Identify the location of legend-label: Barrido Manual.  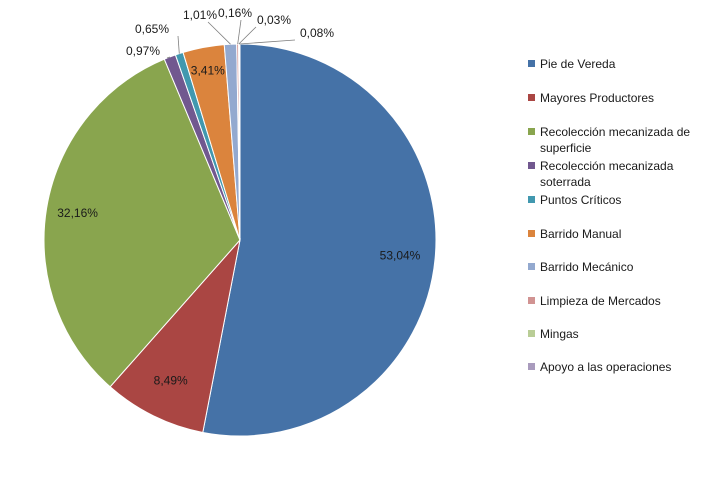
(581, 234).